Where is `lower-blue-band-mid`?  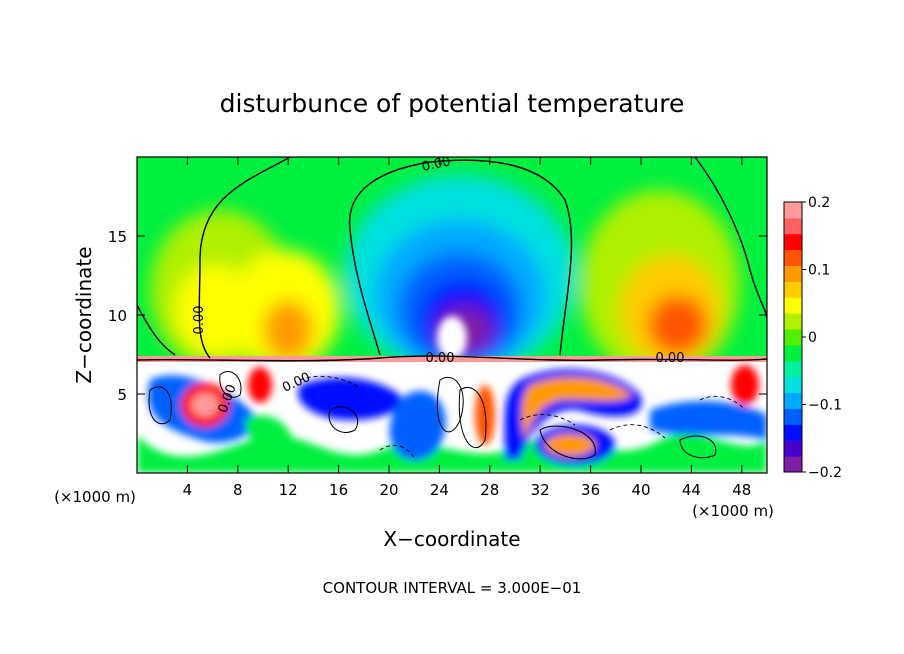
lower-blue-band-mid is located at coordinates (350, 398).